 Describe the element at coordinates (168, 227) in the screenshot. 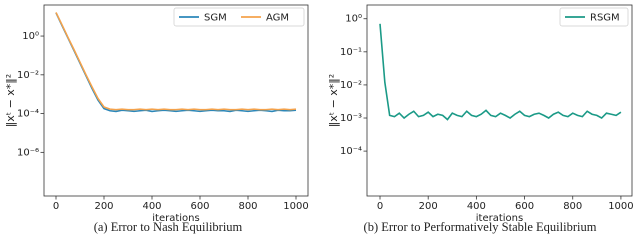

I see `caption: (a) Error to Nash Equilibrium` at that location.